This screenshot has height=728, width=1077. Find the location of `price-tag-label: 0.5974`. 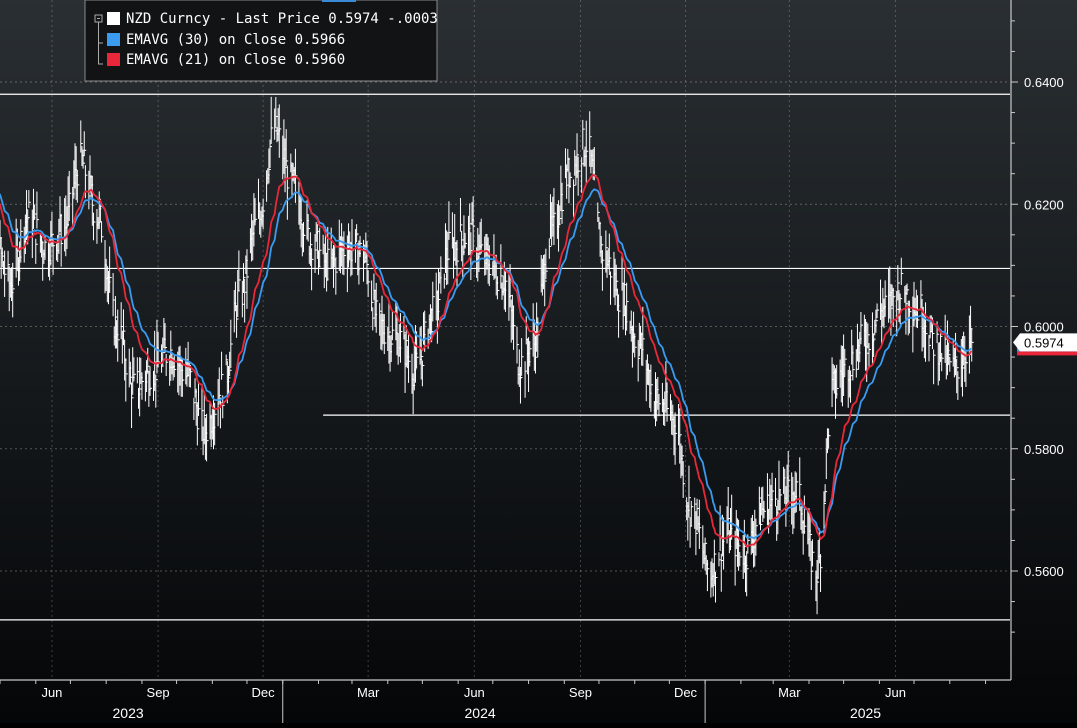

price-tag-label: 0.5974 is located at coordinates (1044, 342).